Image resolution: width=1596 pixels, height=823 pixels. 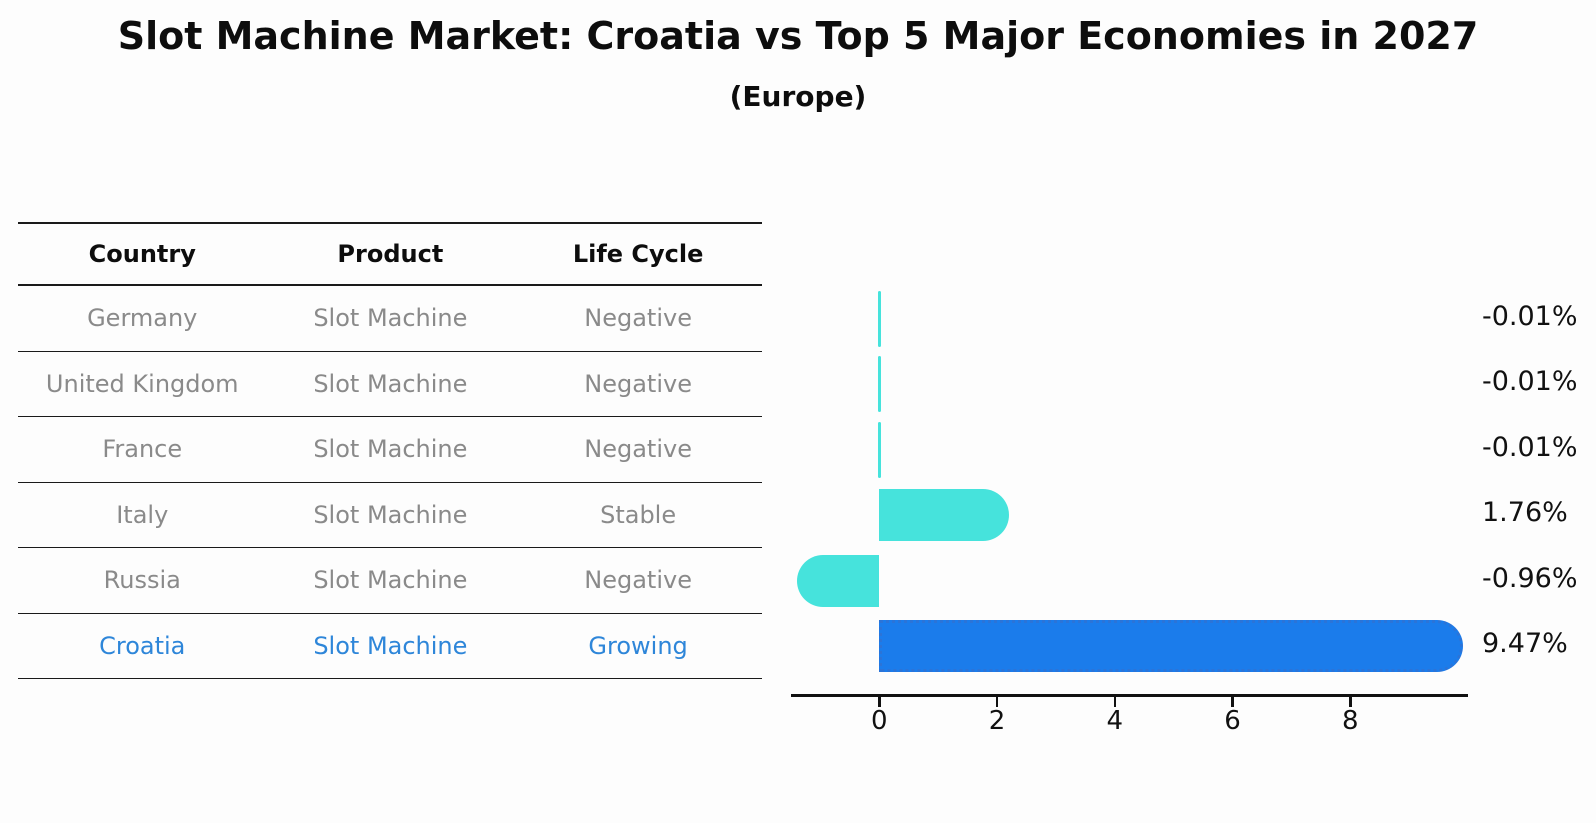 I want to click on table-cell-country: Germany, so click(x=142, y=318).